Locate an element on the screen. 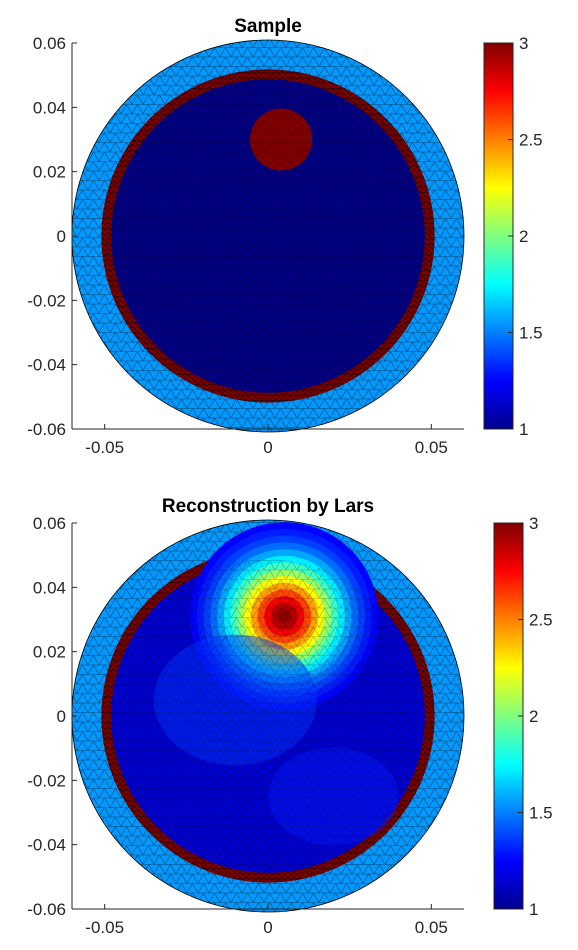  chart-title: Reconstruction by Lars is located at coordinates (268, 506).